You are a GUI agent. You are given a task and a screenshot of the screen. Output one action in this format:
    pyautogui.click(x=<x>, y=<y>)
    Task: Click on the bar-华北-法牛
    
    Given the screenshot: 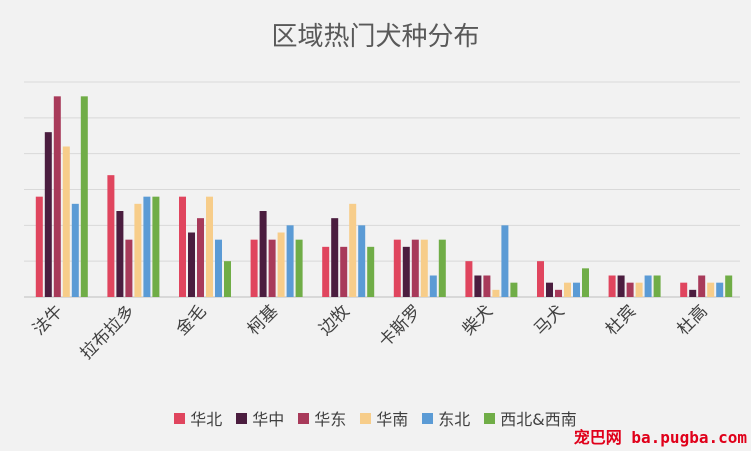 What is the action you would take?
    pyautogui.click(x=39, y=246)
    